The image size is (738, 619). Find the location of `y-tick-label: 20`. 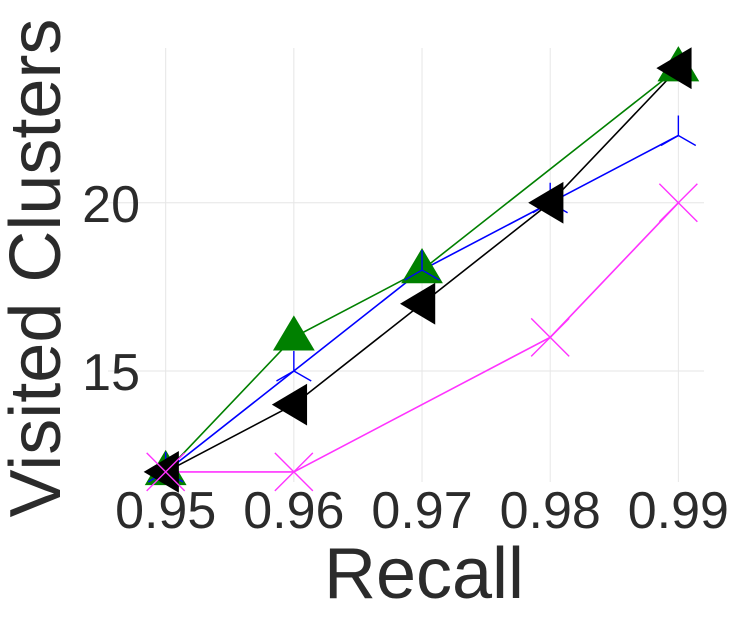

y-tick-label: 20 is located at coordinates (111, 205).